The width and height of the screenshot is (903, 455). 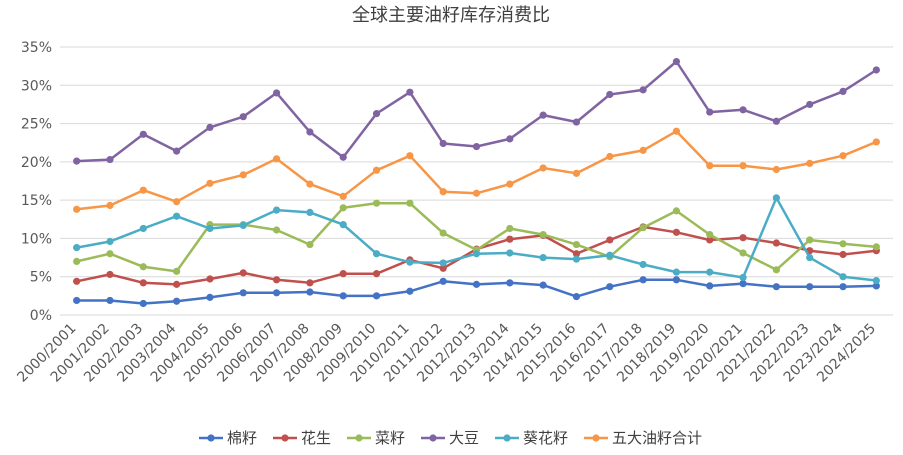 I want to click on chart-title: 全球主要油籽库存消费比, so click(x=451, y=15).